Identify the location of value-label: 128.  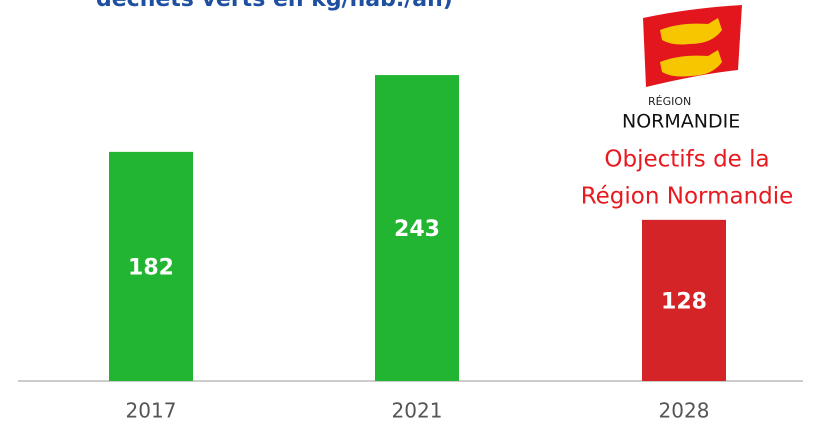
(684, 301).